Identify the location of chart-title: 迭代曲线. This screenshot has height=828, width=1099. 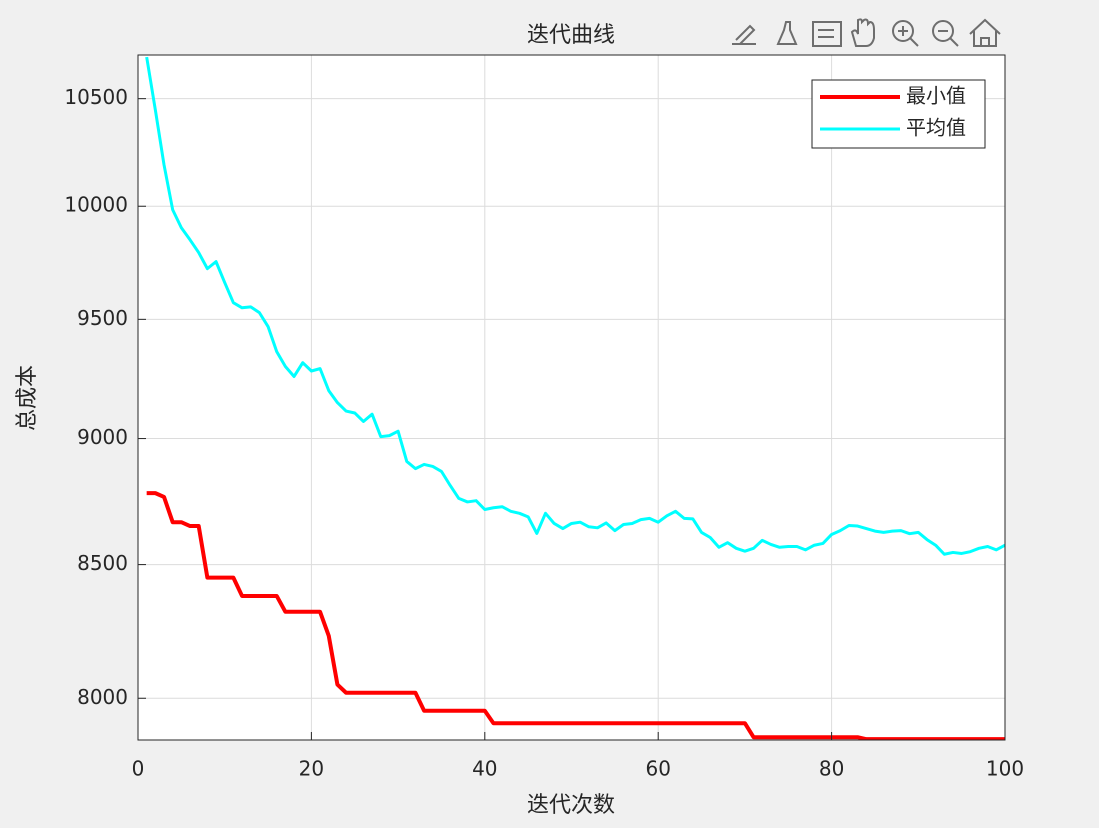
(571, 35).